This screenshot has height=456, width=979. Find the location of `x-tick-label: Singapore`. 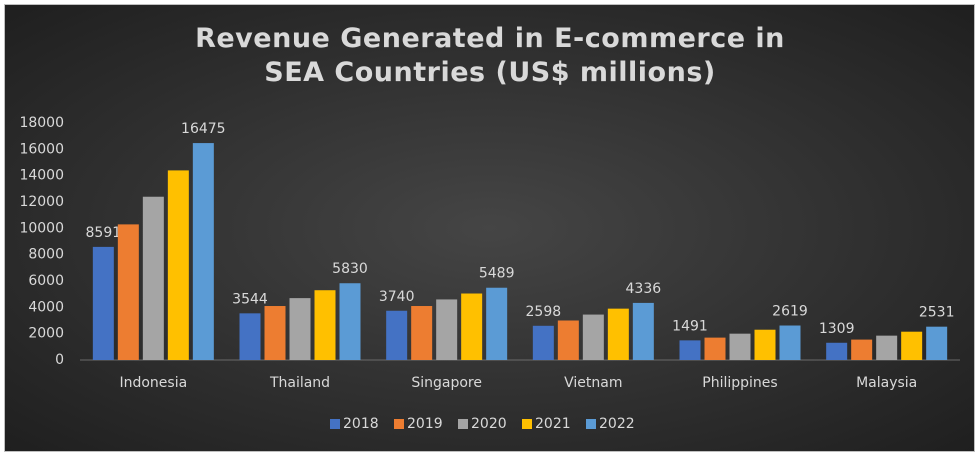

x-tick-label: Singapore is located at coordinates (446, 383).